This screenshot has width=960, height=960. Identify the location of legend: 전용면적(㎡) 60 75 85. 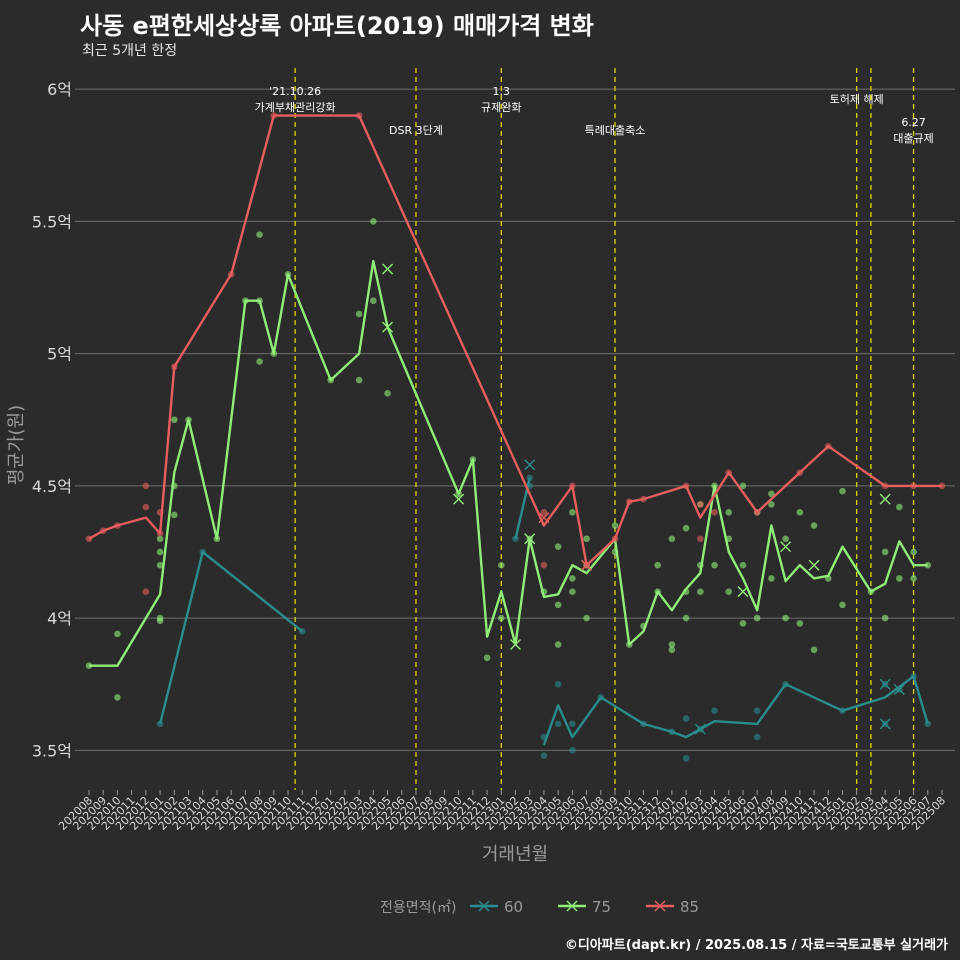
(539, 907).